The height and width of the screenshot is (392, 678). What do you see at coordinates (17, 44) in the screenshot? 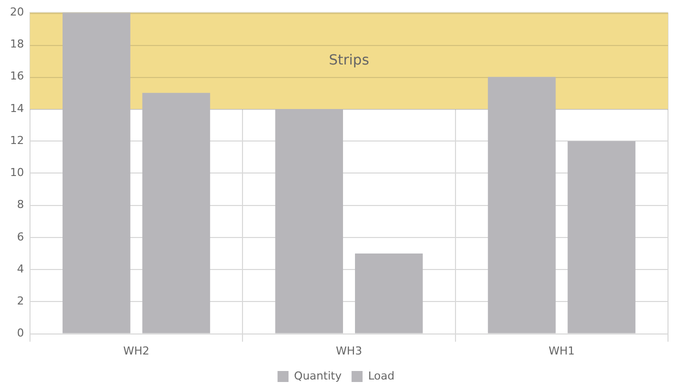
I see `y-tick-label: 18` at bounding box center [17, 44].